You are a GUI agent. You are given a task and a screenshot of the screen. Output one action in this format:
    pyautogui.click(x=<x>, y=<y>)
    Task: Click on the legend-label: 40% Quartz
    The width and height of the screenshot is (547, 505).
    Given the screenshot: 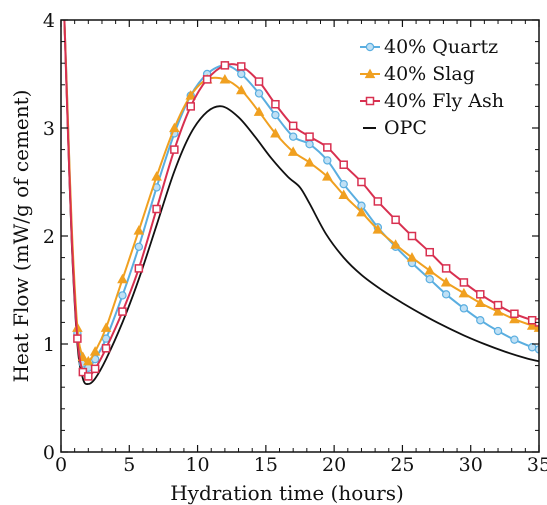 What is the action you would take?
    pyautogui.click(x=441, y=47)
    